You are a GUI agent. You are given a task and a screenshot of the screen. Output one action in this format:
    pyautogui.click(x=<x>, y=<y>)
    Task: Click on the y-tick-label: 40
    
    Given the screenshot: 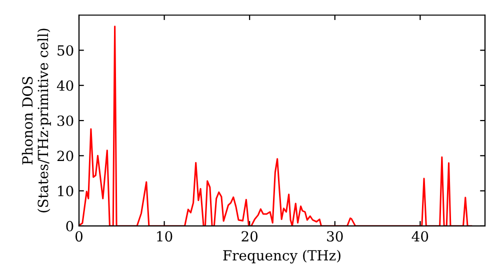 What is the action you would take?
    pyautogui.click(x=65, y=85)
    